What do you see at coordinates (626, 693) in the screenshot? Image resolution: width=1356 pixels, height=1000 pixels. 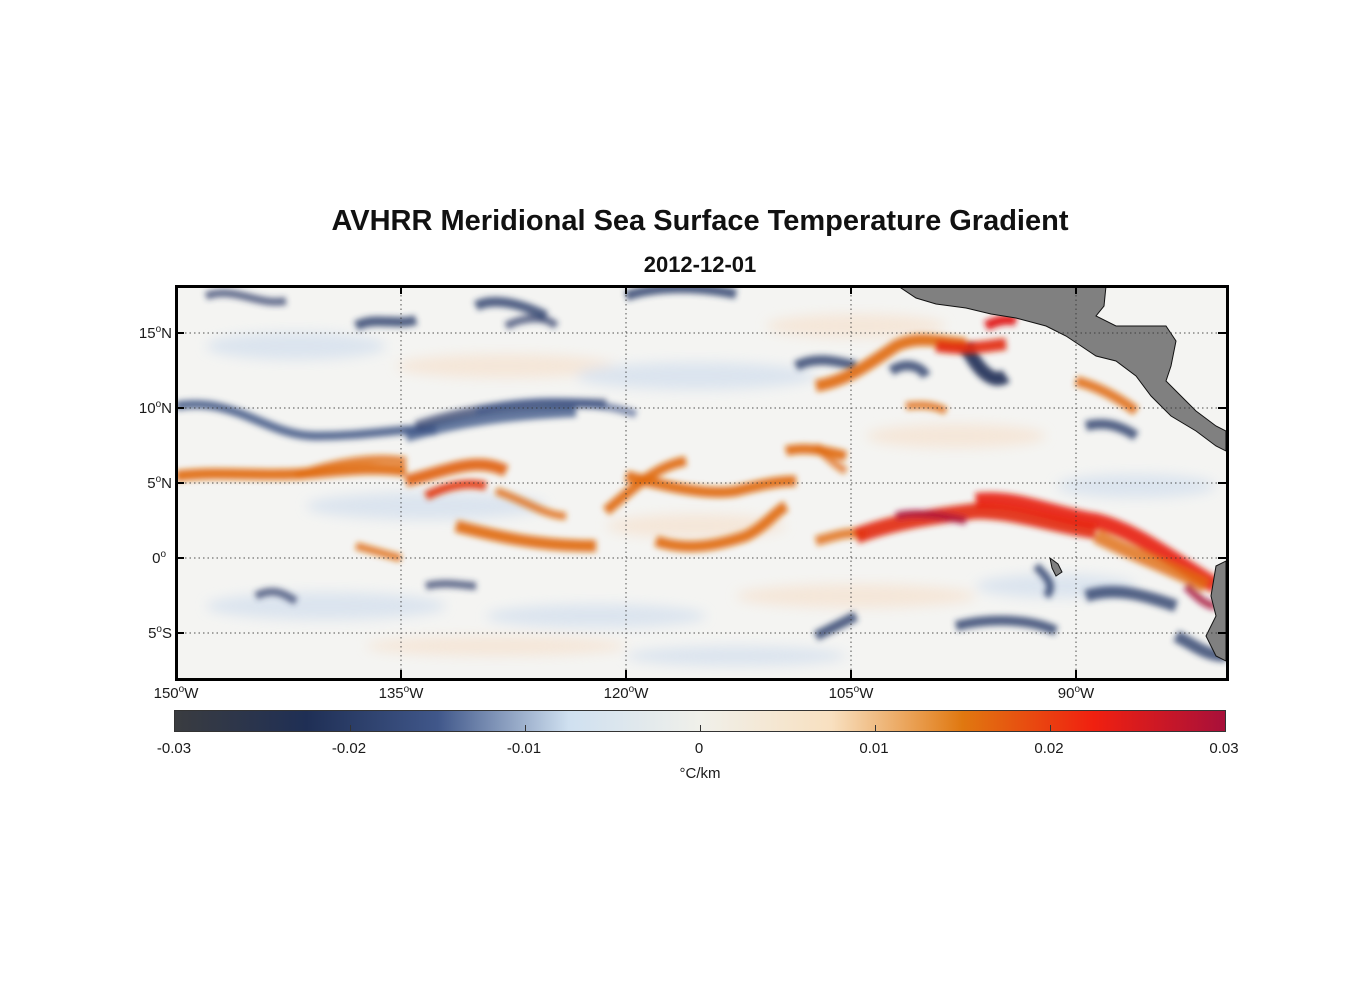 I see `lon-label-120w: 120oW` at bounding box center [626, 693].